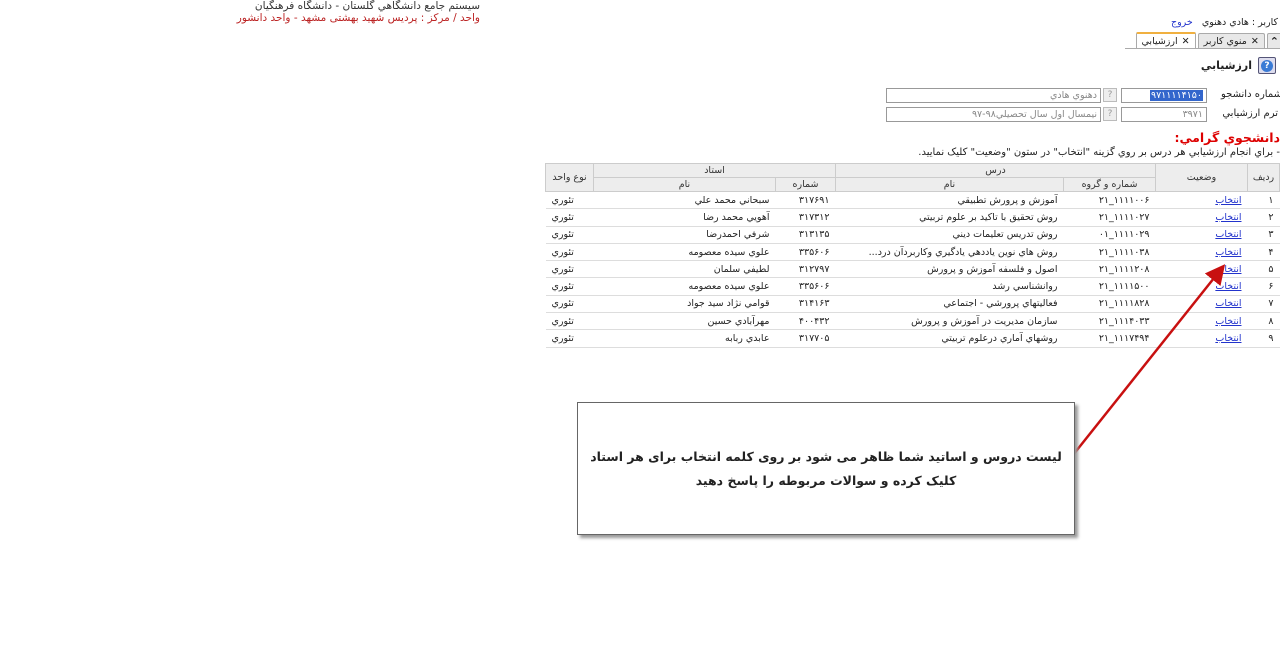  Describe the element at coordinates (1263, 235) in the screenshot. I see `row-number-cell: ۳` at that location.